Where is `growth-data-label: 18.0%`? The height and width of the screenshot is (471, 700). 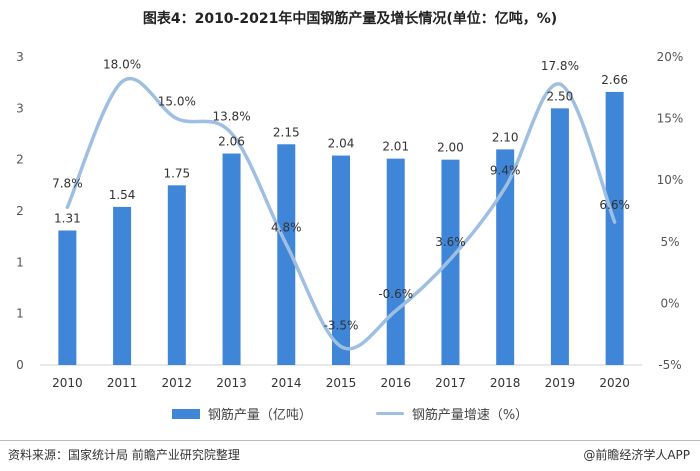
growth-data-label: 18.0% is located at coordinates (122, 65).